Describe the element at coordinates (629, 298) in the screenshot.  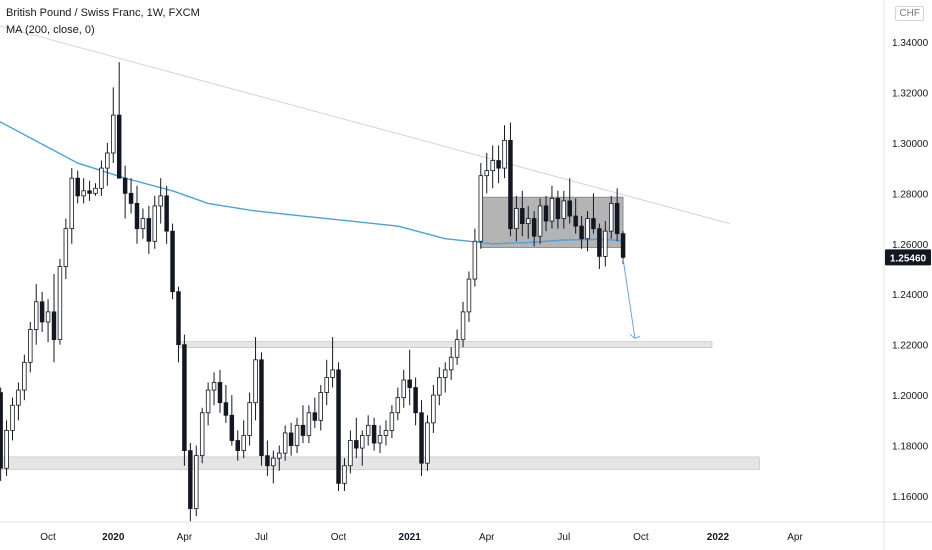
I see `projection-arrow` at that location.